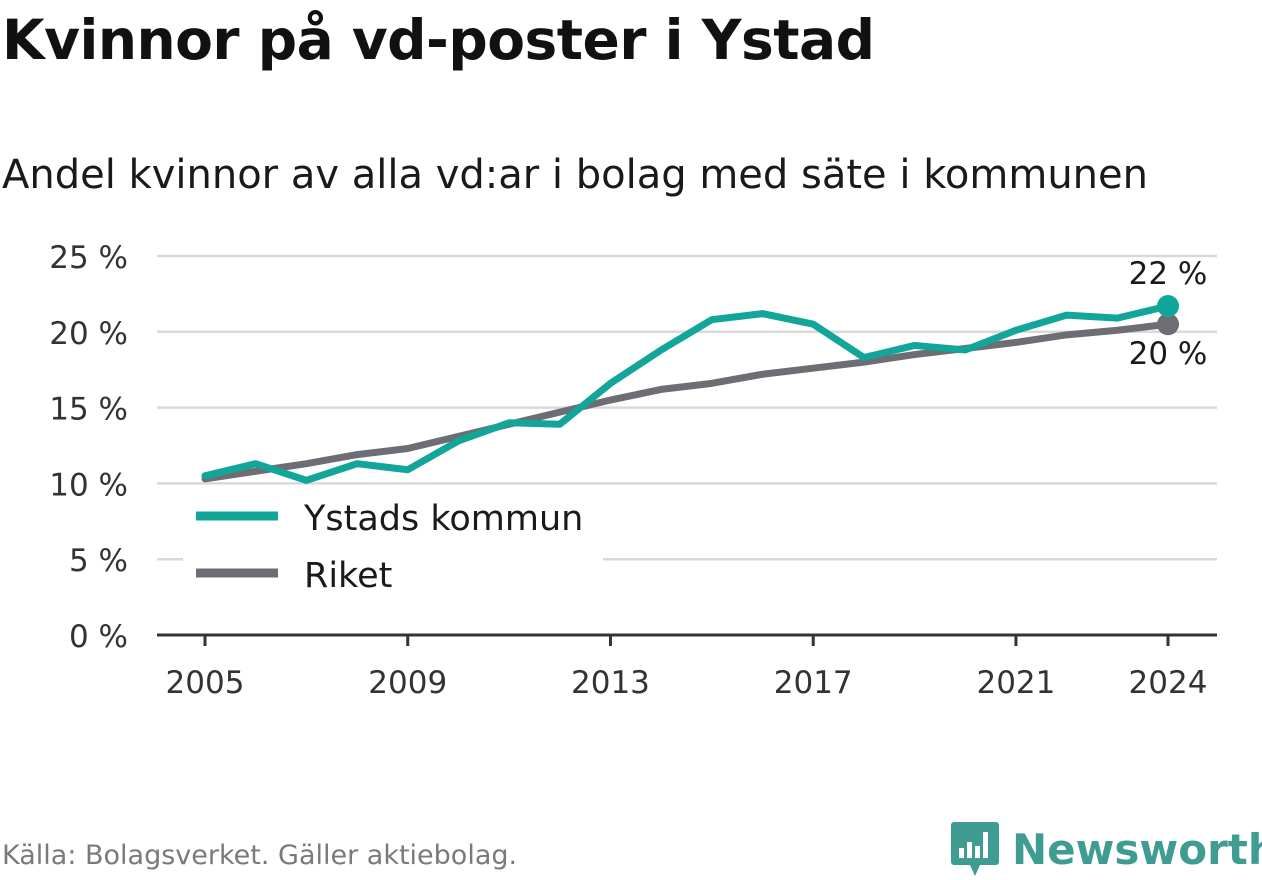 The height and width of the screenshot is (880, 1262). What do you see at coordinates (88, 485) in the screenshot?
I see `y-tick-label: 10 %` at bounding box center [88, 485].